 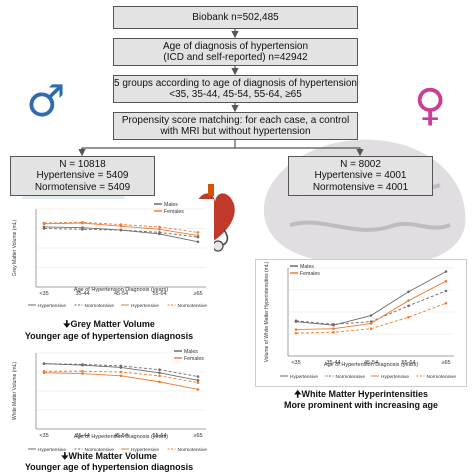 What do you see at coordinates (235, 94) in the screenshot?
I see `groups-line-2: <35, 35-44, 45-54, 55-64, ≥65` at bounding box center [235, 94].